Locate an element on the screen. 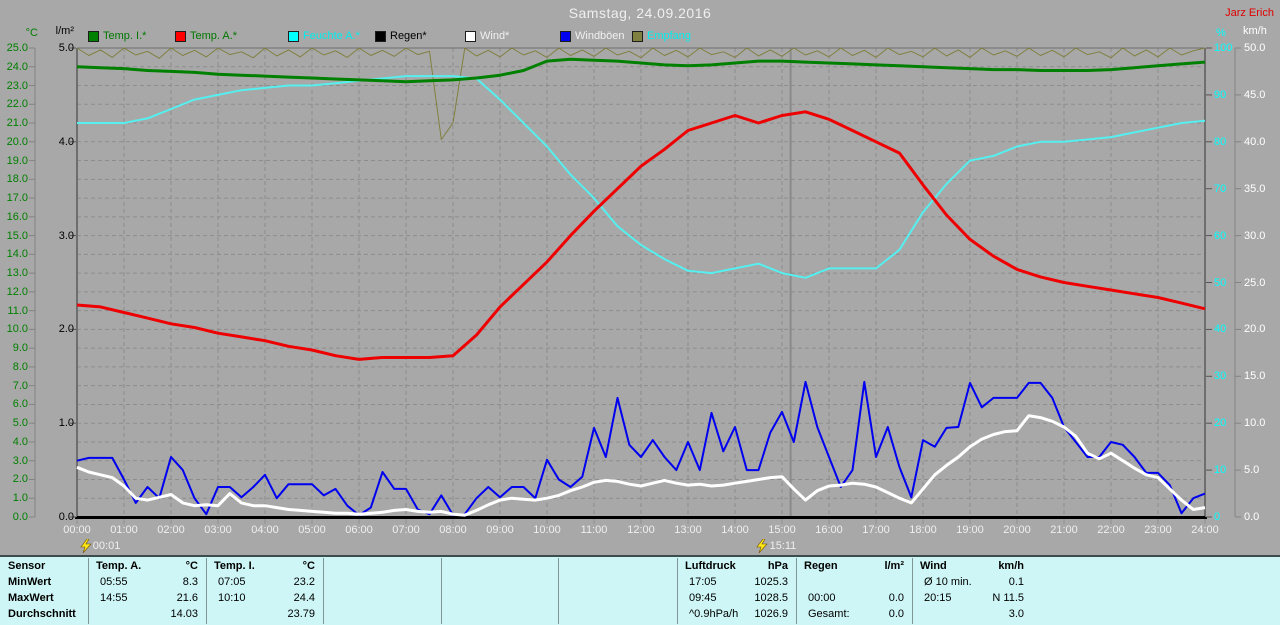  legend-label: Regen* is located at coordinates (408, 36).